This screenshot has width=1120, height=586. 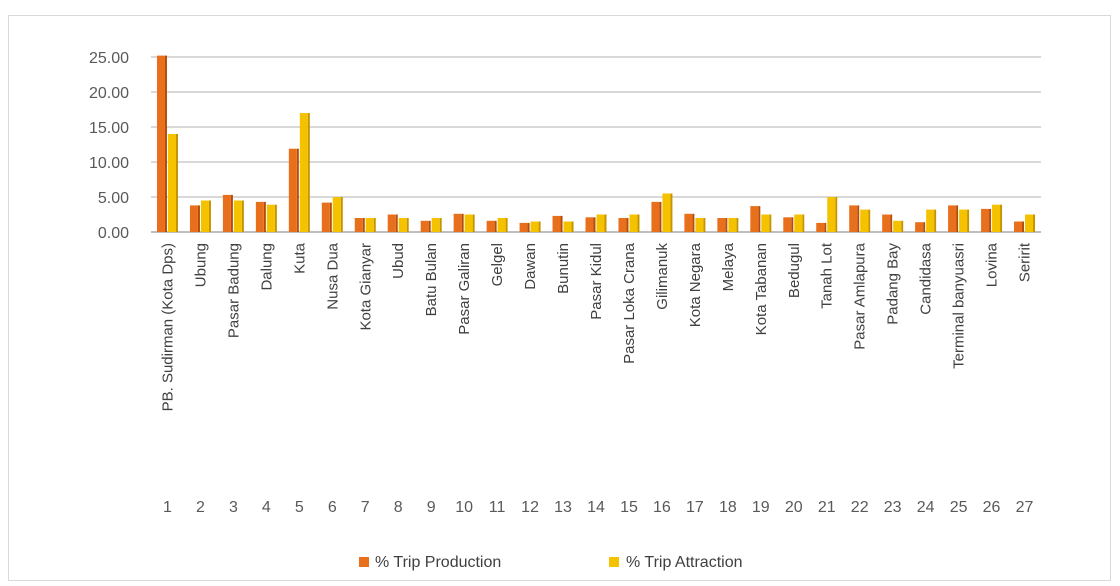 What do you see at coordinates (109, 93) in the screenshot?
I see `y-tick-label: 20.00` at bounding box center [109, 93].